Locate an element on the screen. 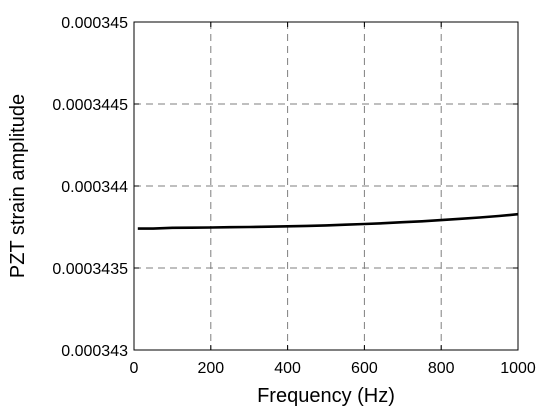 The width and height of the screenshot is (550, 415). x-tick-label: 400 is located at coordinates (287, 368).